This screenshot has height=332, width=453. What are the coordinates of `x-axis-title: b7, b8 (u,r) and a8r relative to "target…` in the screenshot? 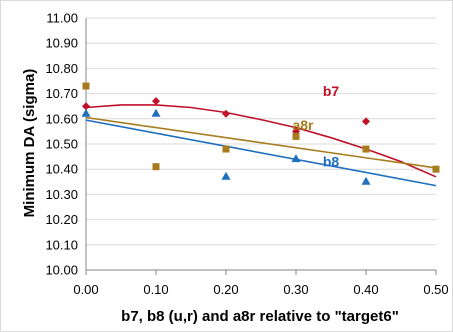 It's located at (260, 316).